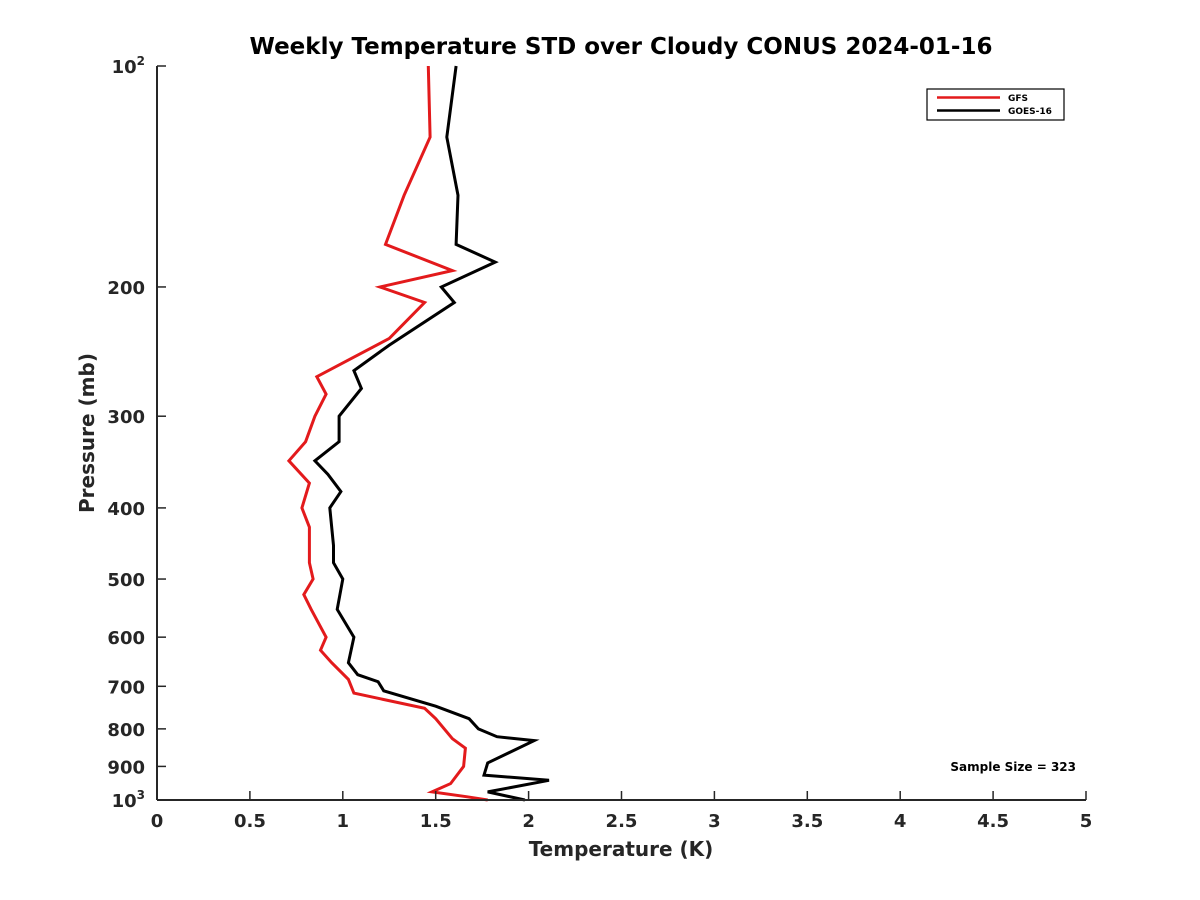 The height and width of the screenshot is (900, 1200). Describe the element at coordinates (1013, 767) in the screenshot. I see `sample-size-annotation: Sample Size = 323` at that location.